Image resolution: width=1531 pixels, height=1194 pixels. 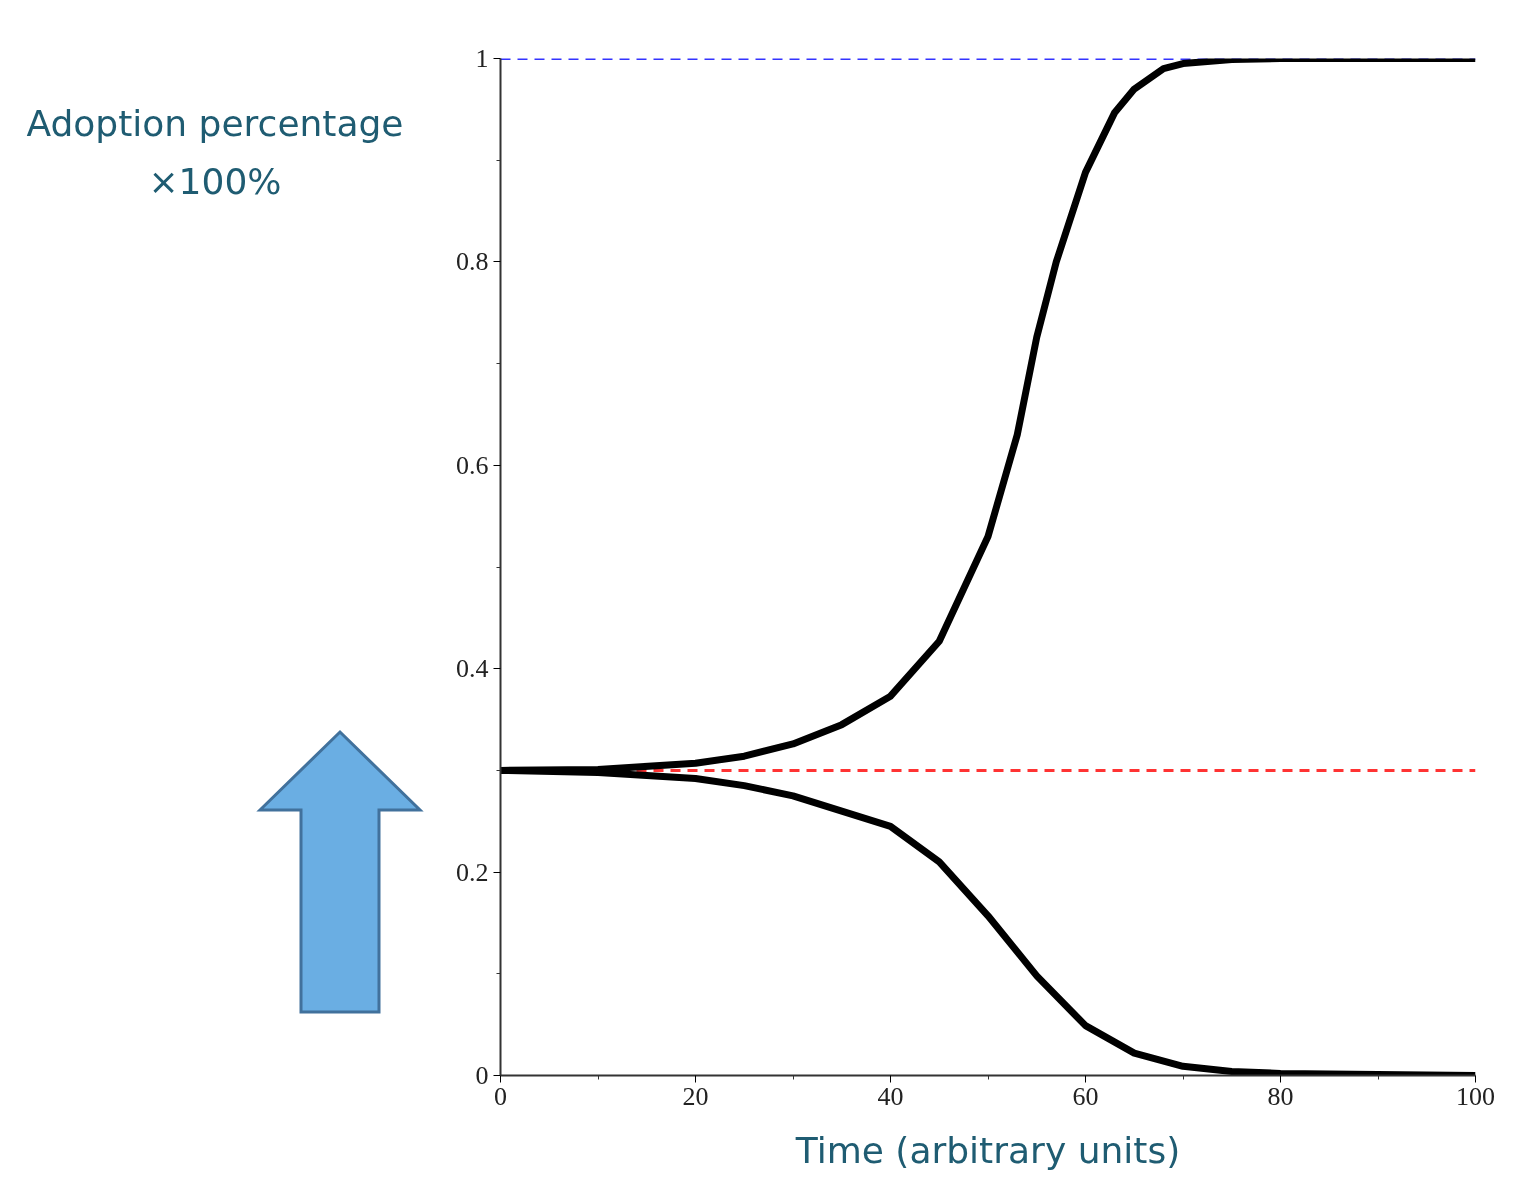 What do you see at coordinates (1280, 1096) in the screenshot?
I see `x-tick-label: 80` at bounding box center [1280, 1096].